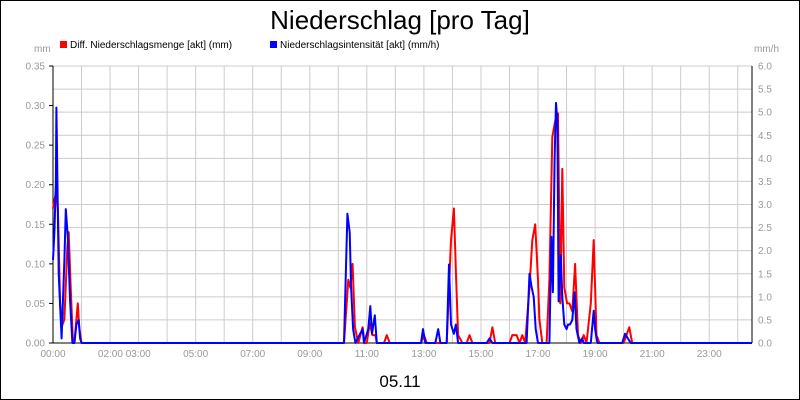 The image size is (800, 400). I want to click on y-right-tick-label: 0.0, so click(765, 344).